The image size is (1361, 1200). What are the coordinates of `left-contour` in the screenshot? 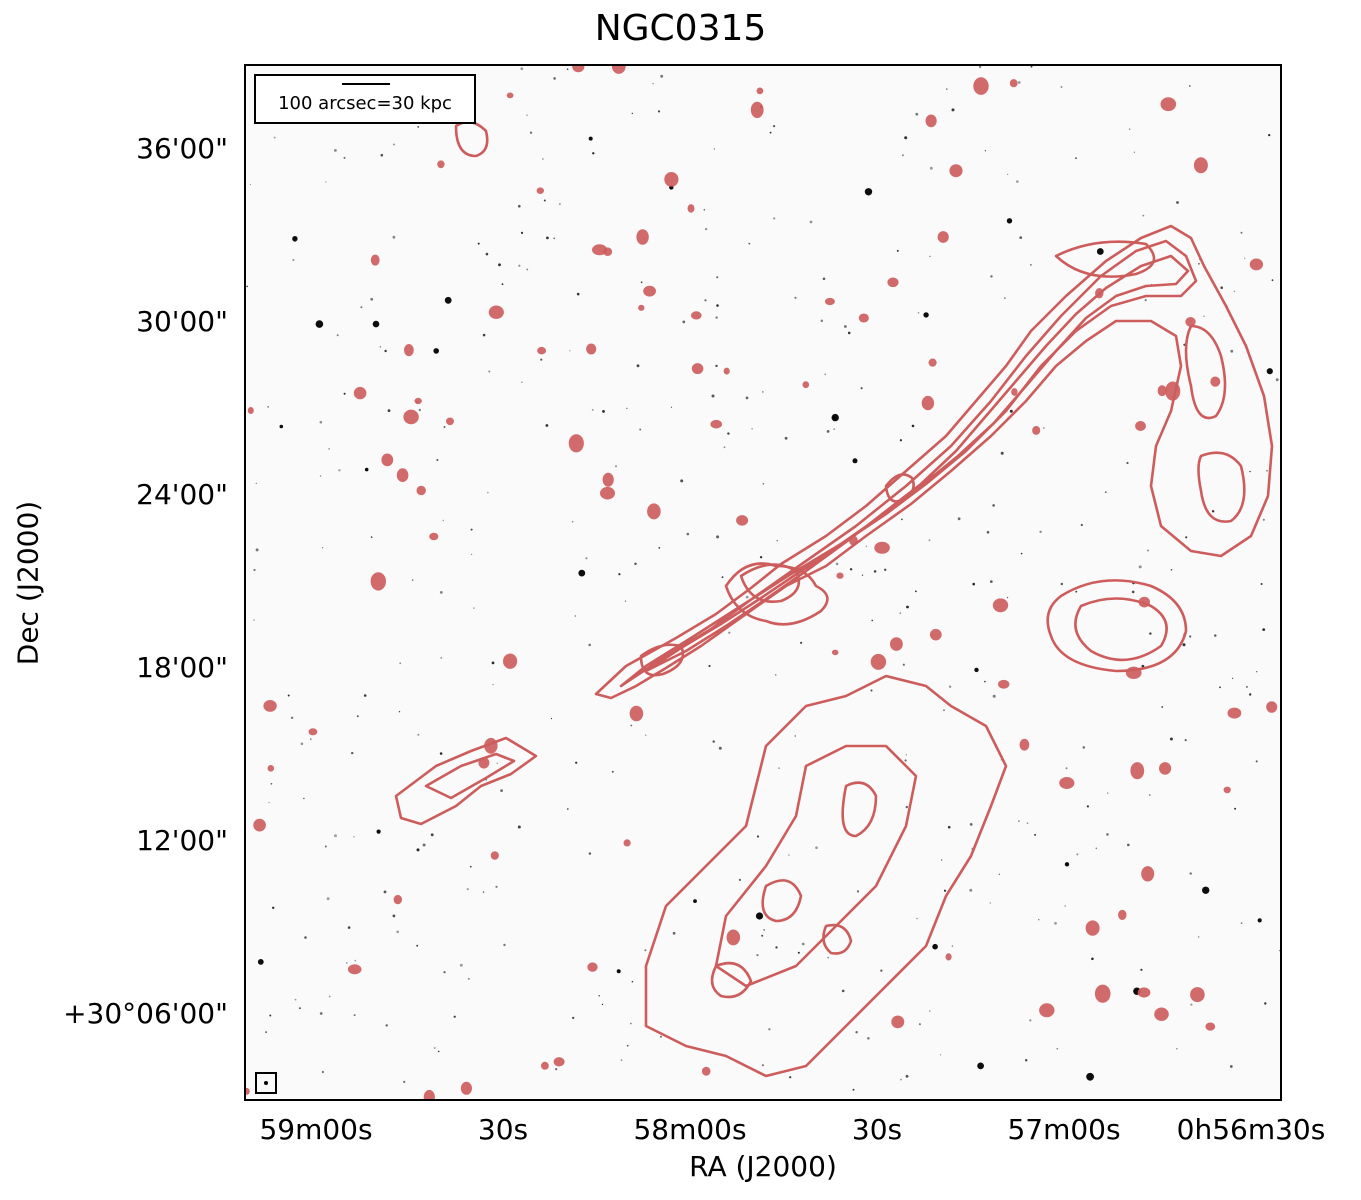 It's located at (466, 781).